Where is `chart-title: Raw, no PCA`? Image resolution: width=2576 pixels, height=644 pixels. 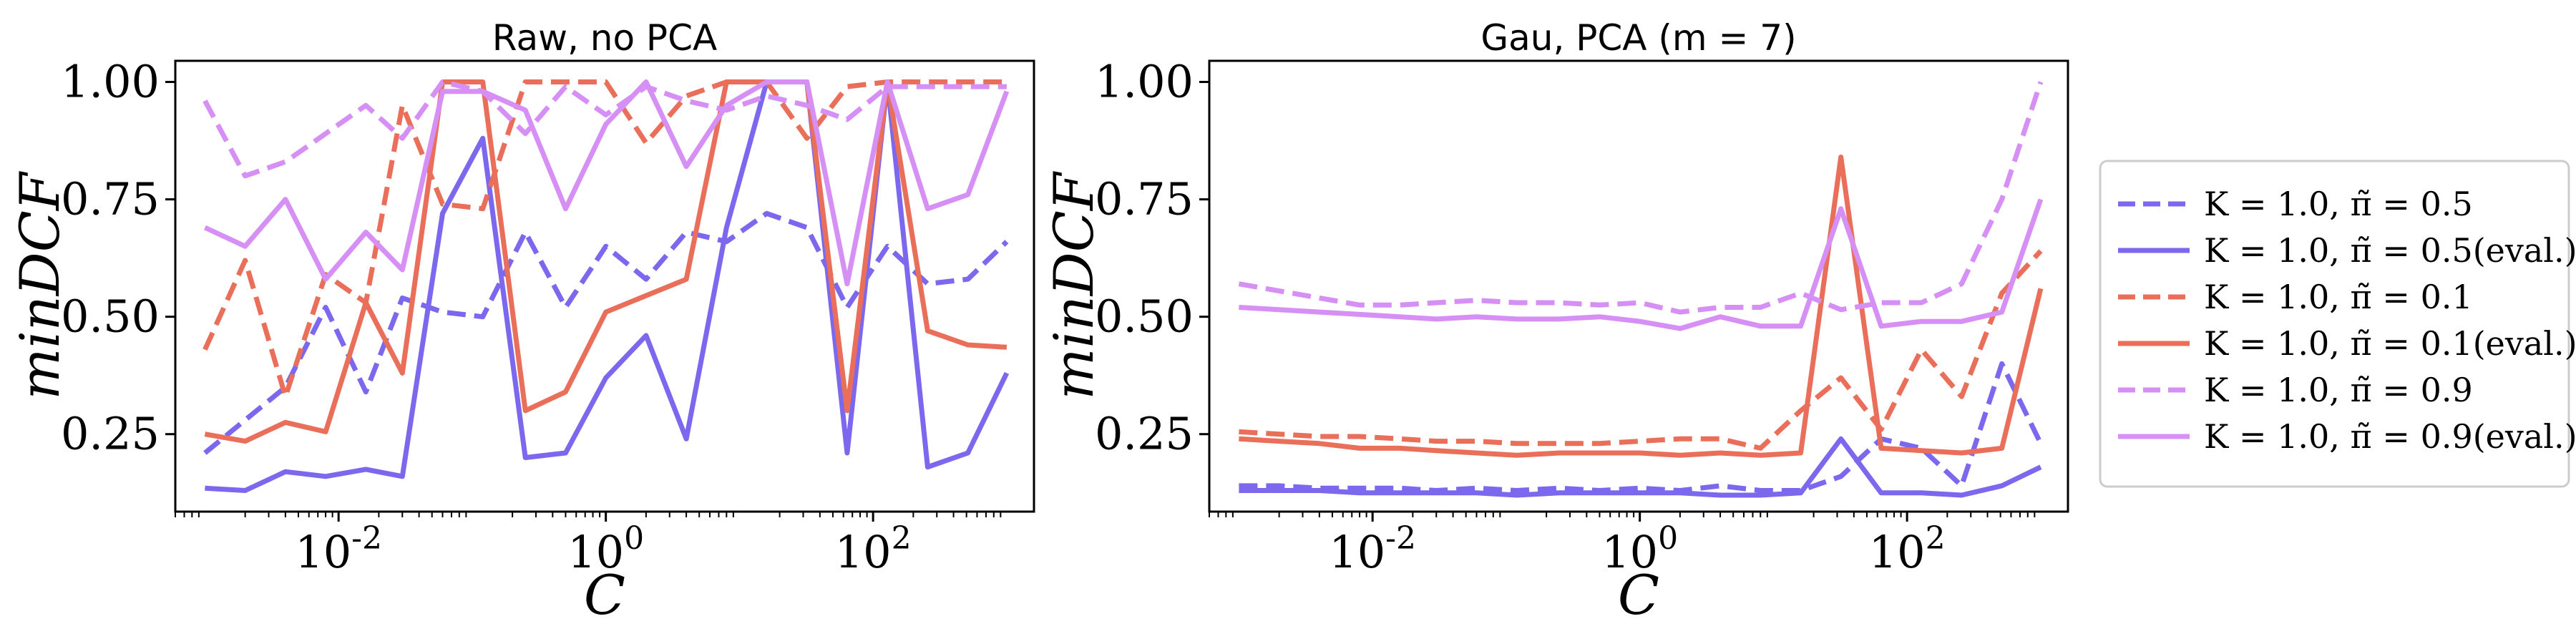 chart-title: Raw, no PCA is located at coordinates (604, 38).